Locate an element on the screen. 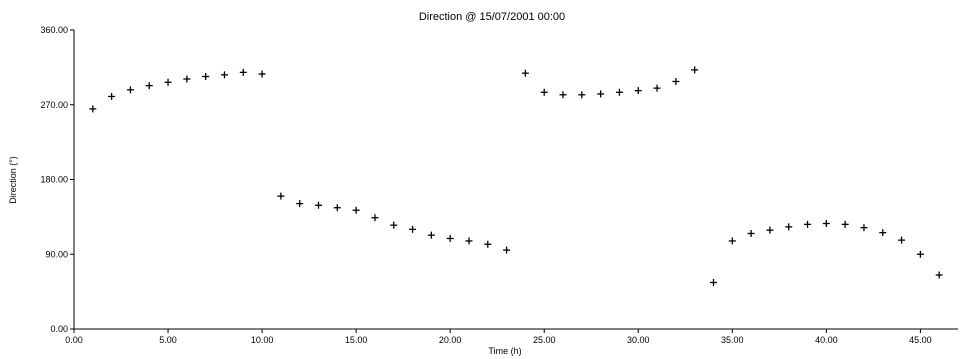 The width and height of the screenshot is (965, 359). x-axis-label: Time (h) is located at coordinates (504, 351).